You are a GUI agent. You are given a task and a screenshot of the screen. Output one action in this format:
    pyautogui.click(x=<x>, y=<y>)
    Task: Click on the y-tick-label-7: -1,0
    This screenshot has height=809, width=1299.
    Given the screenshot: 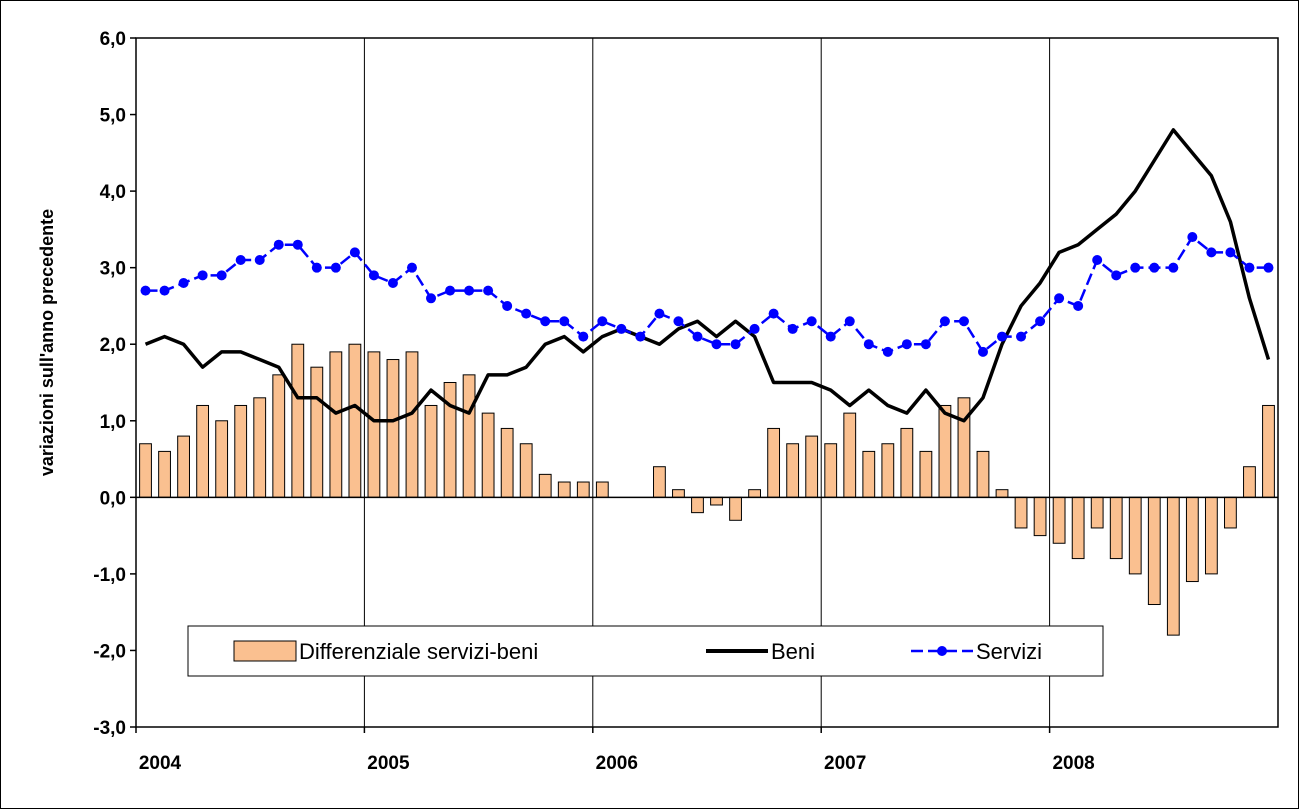 What is the action you would take?
    pyautogui.click(x=109, y=575)
    